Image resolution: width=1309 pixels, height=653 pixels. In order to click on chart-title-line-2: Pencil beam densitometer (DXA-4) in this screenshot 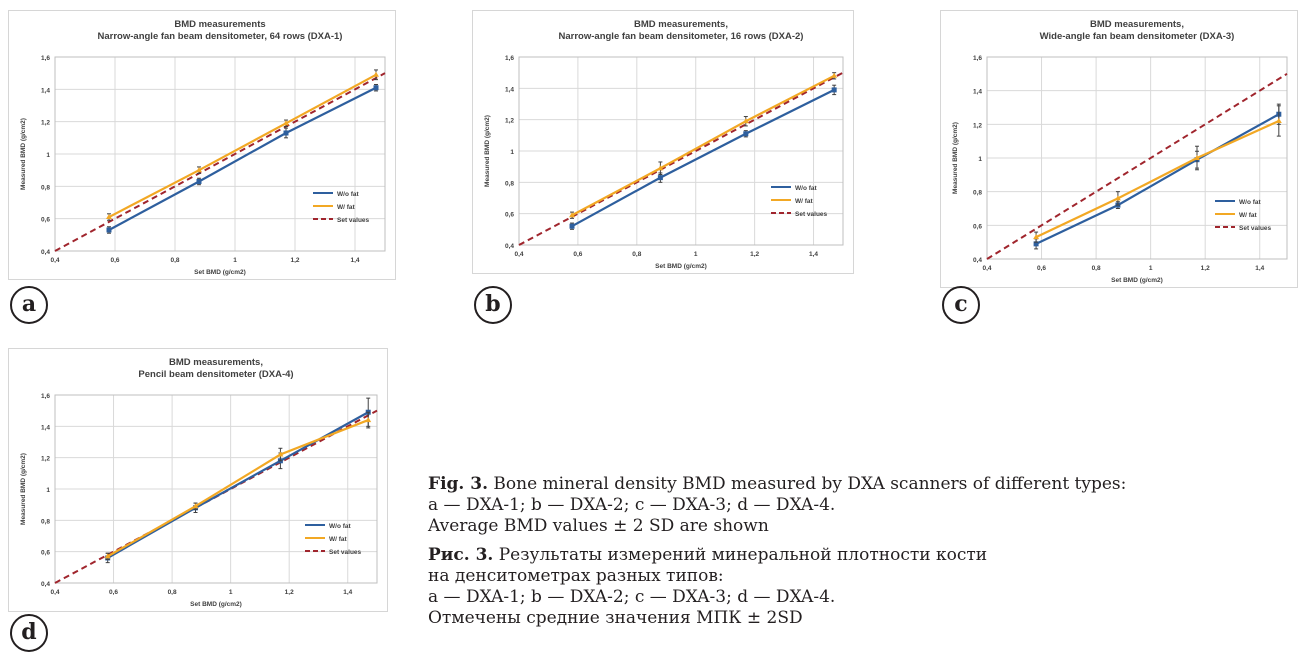, I will do `click(215, 374)`.